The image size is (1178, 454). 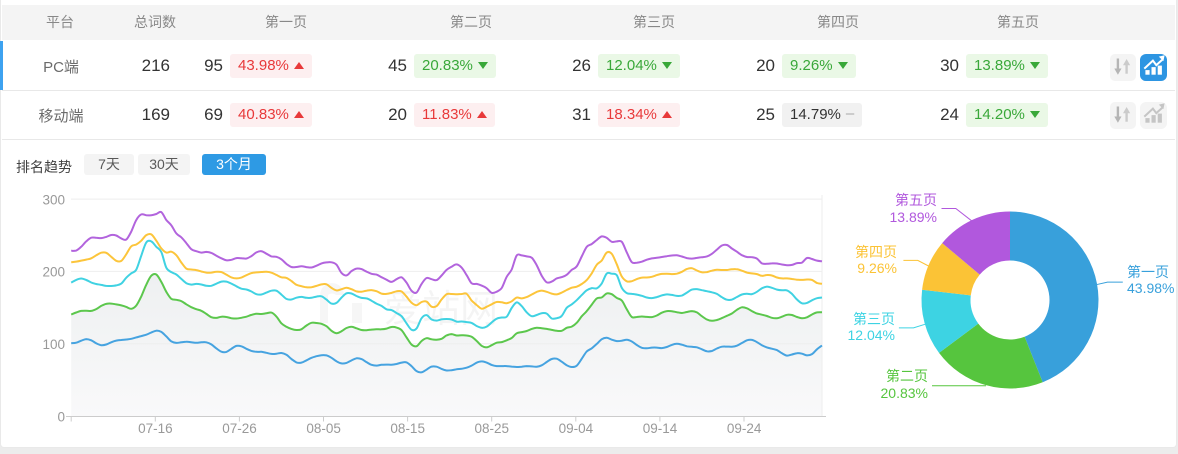 What do you see at coordinates (744, 428) in the screenshot?
I see `svg-text: 09-24` at bounding box center [744, 428].